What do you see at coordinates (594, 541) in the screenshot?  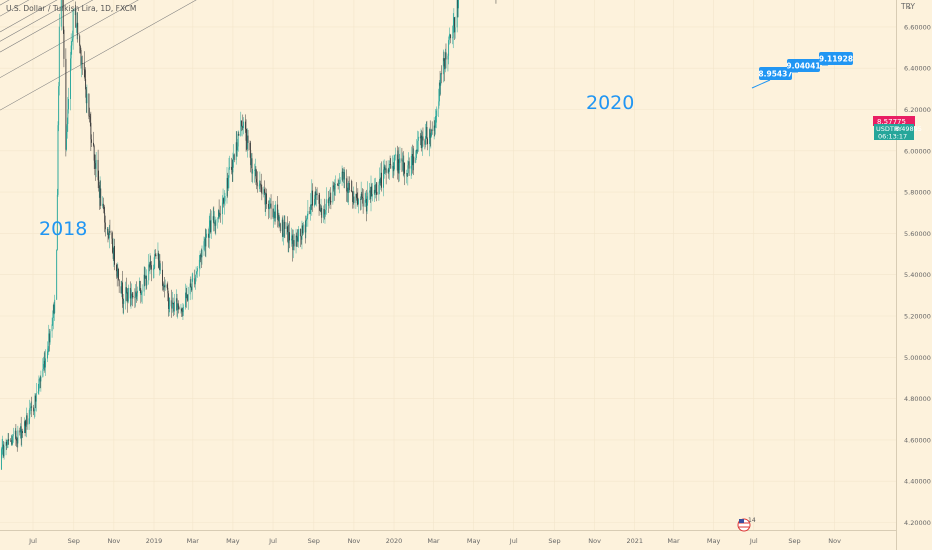 I see `x-tick-label: Nov` at bounding box center [594, 541].